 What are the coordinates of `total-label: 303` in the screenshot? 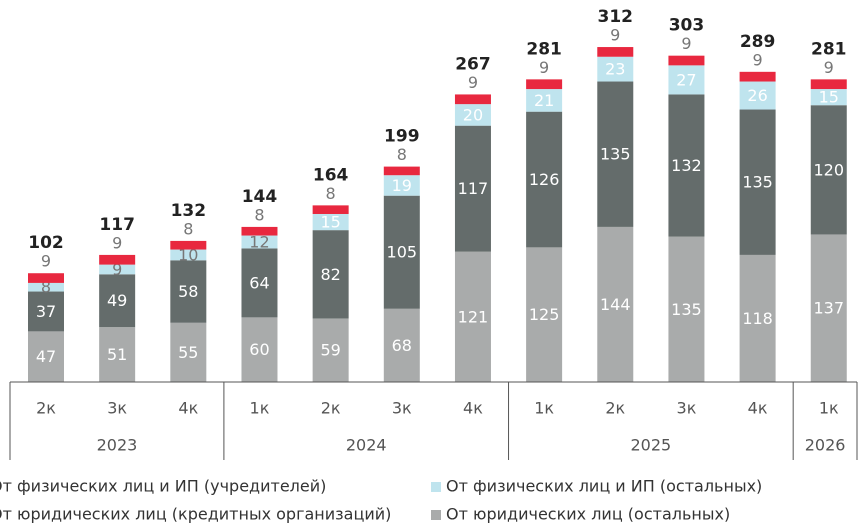 It's located at (687, 26).